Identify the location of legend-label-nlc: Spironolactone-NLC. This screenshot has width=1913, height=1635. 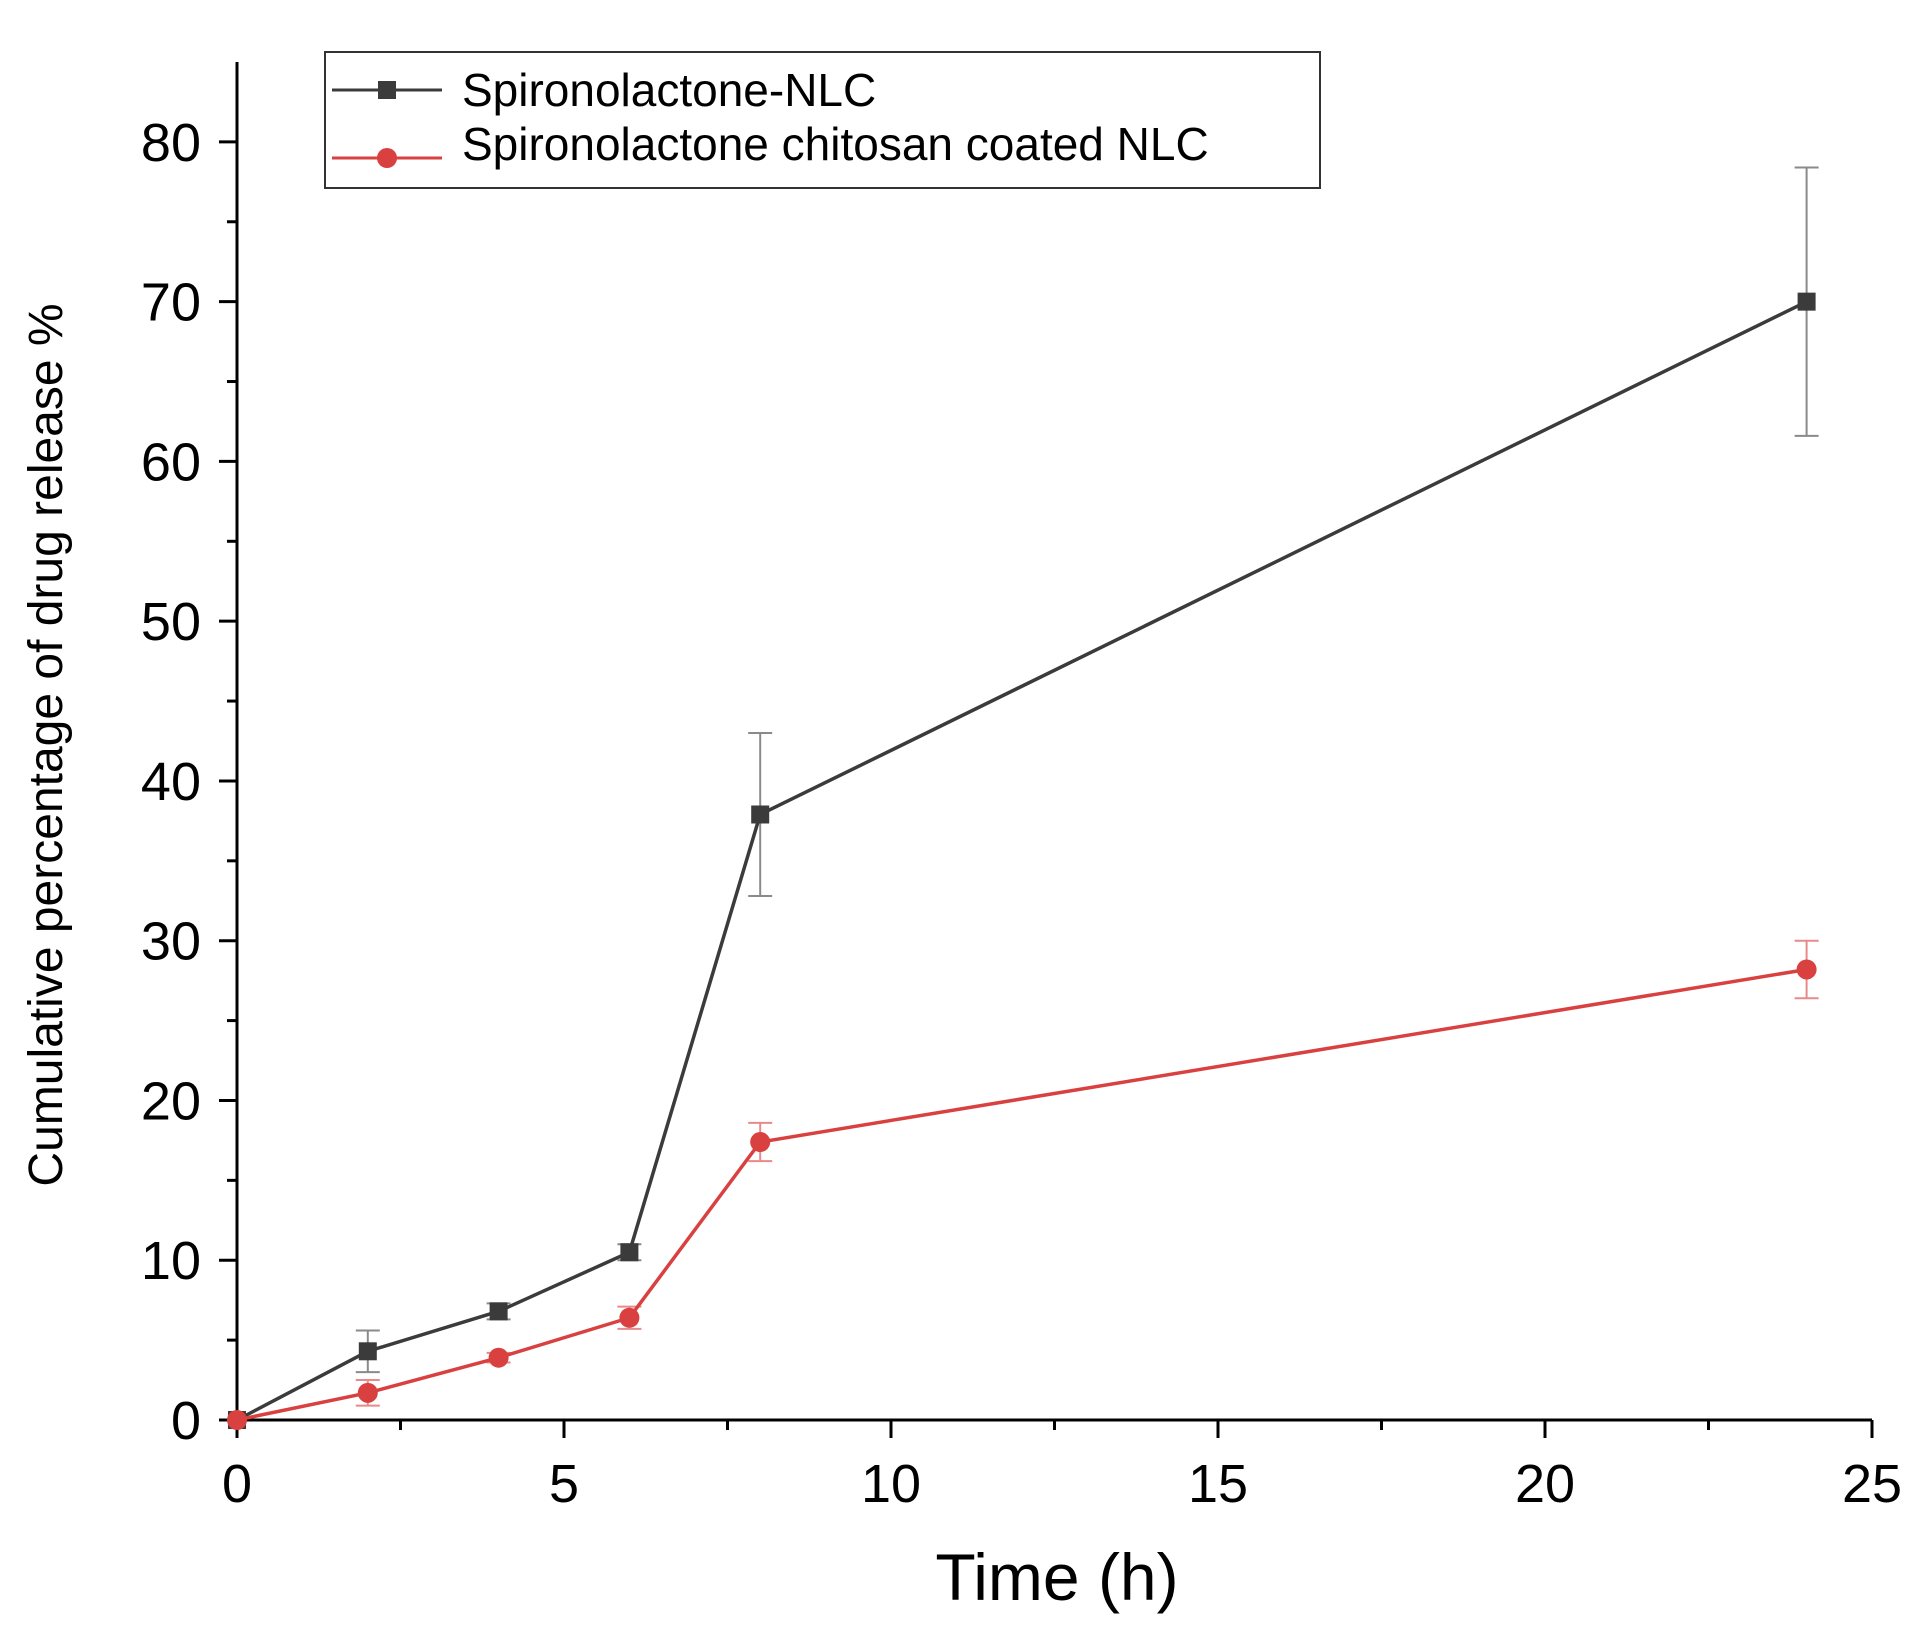
(669, 90).